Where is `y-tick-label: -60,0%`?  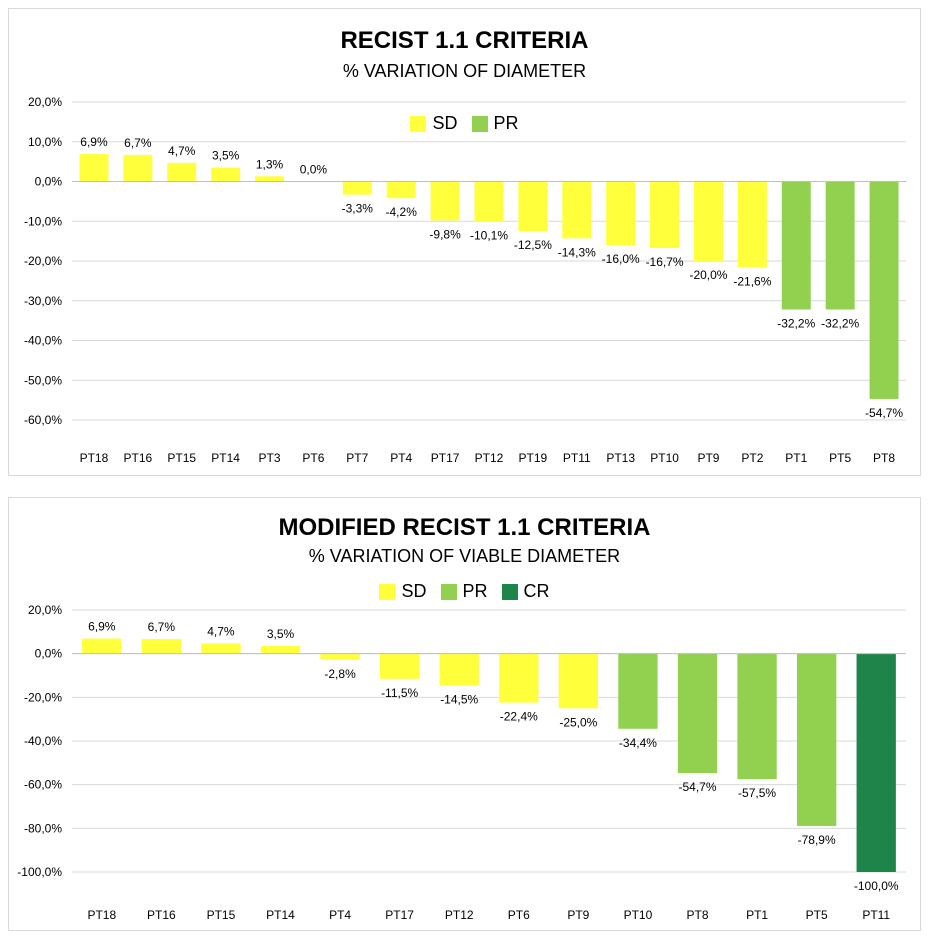
y-tick-label: -60,0% is located at coordinates (43, 785).